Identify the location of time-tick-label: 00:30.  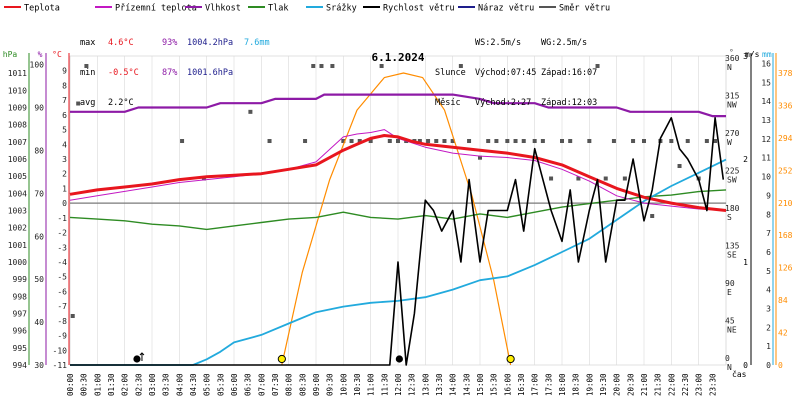
(84, 384).